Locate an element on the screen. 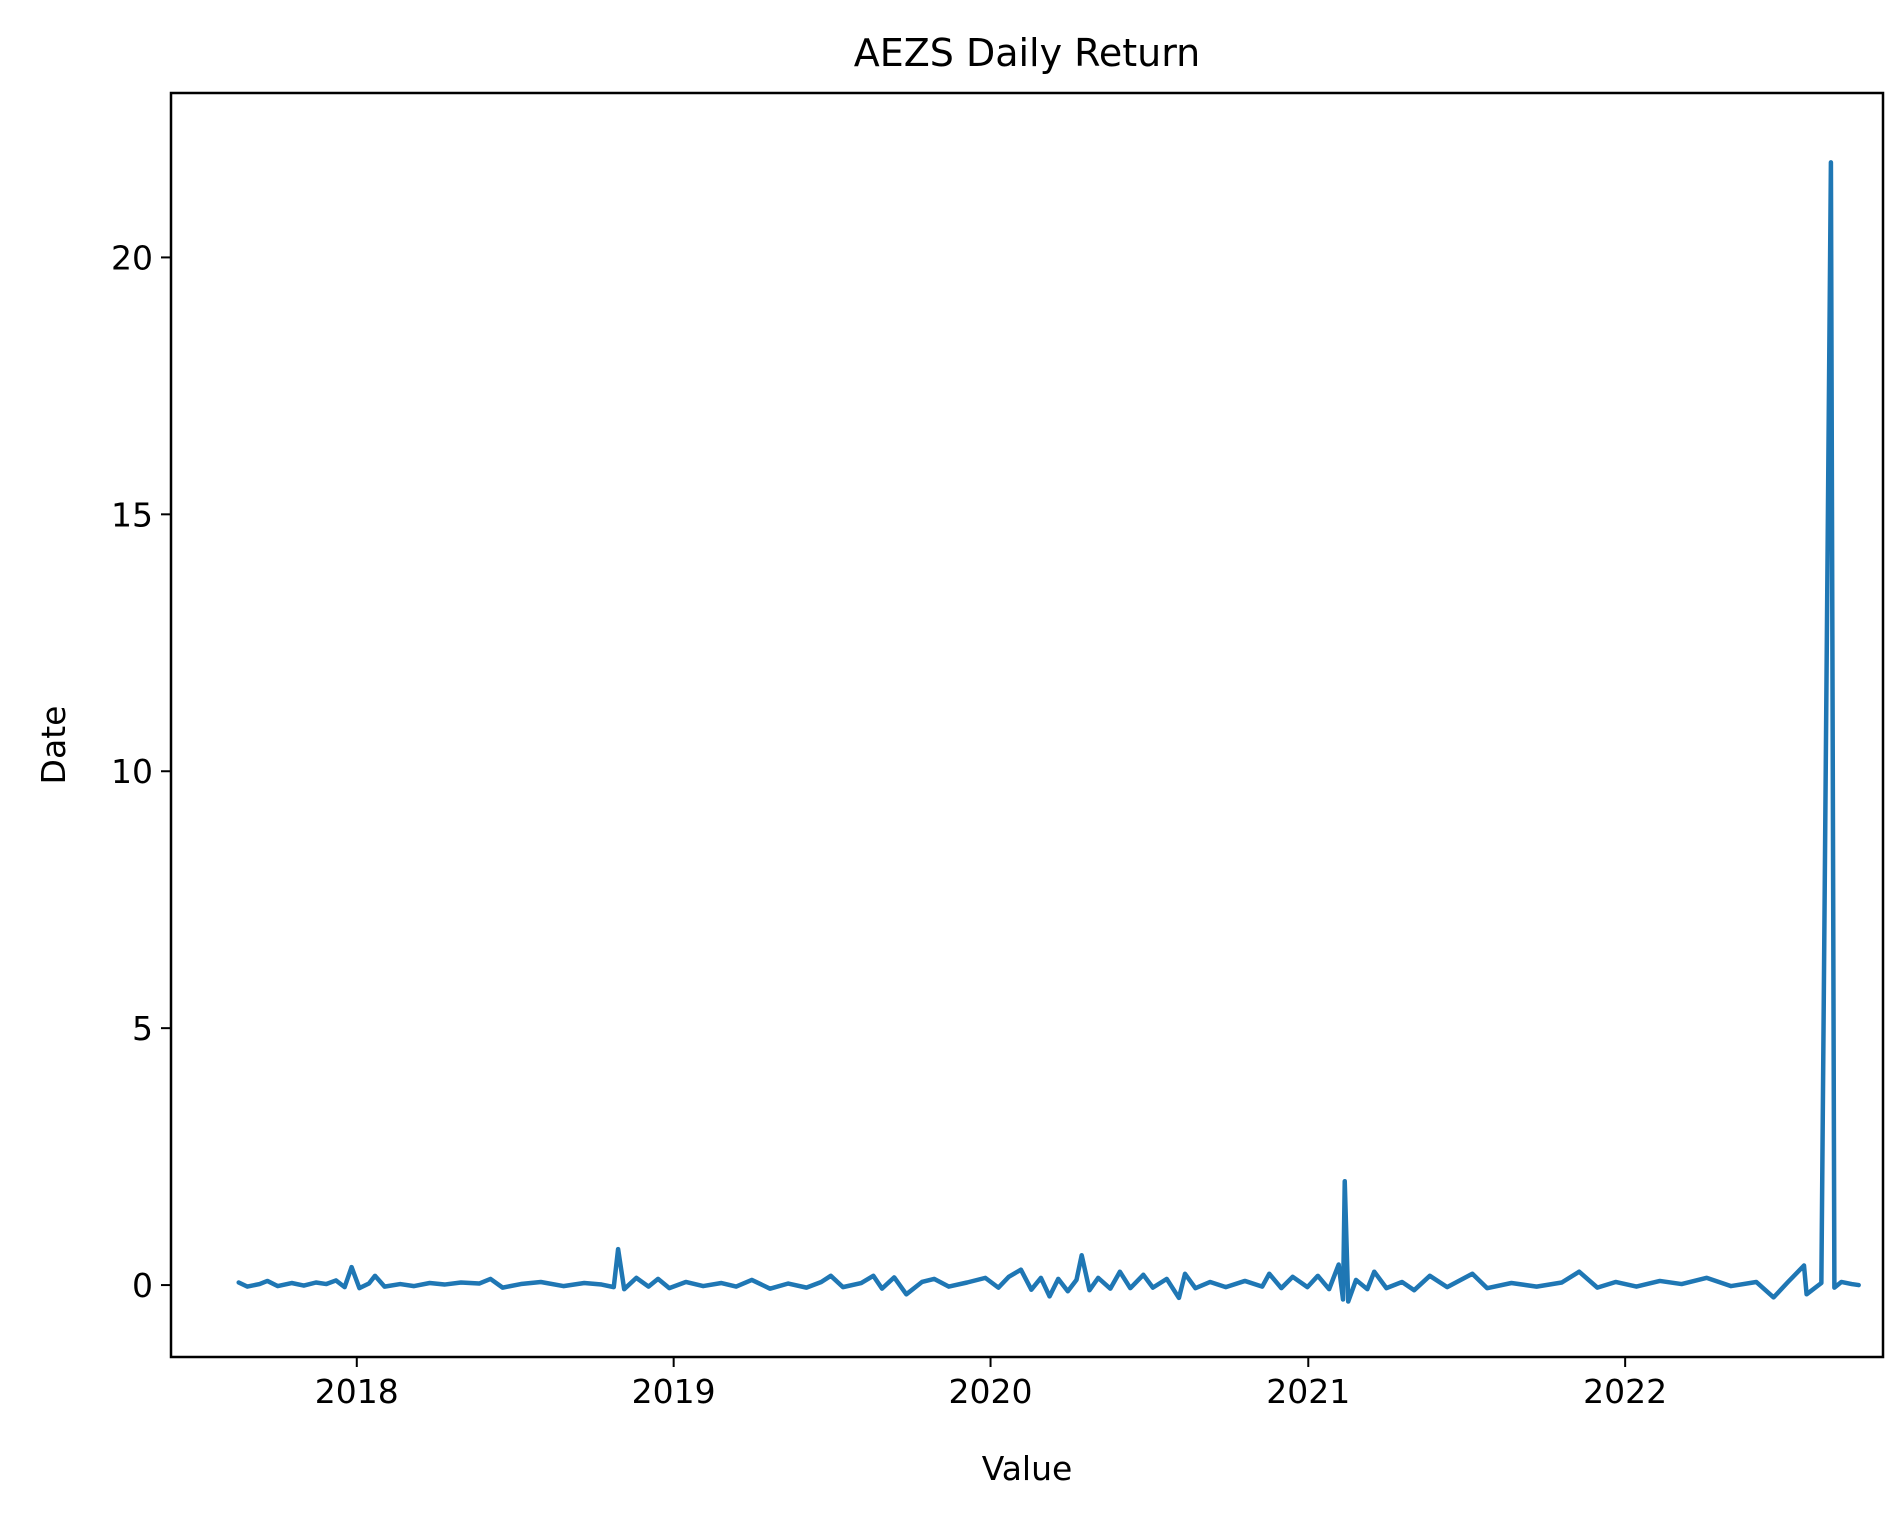 The width and height of the screenshot is (1902, 1515). x-axis-label: Value is located at coordinates (1027, 1468).